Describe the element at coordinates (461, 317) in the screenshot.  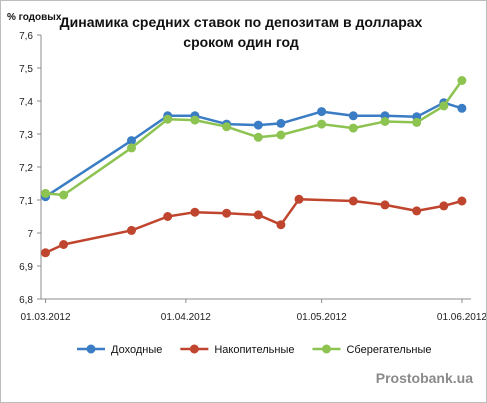
I see `x-tick-label: 01.06.2012` at that location.